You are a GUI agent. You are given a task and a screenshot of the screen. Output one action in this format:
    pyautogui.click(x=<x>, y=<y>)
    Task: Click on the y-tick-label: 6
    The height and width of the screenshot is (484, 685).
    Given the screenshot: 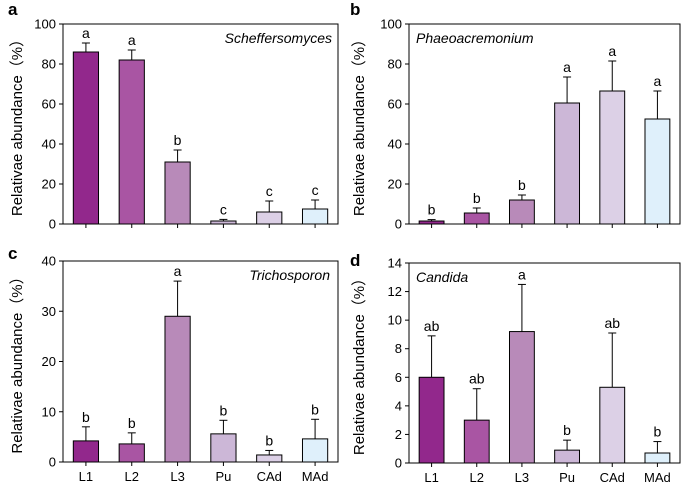 What is the action you would take?
    pyautogui.click(x=398, y=377)
    